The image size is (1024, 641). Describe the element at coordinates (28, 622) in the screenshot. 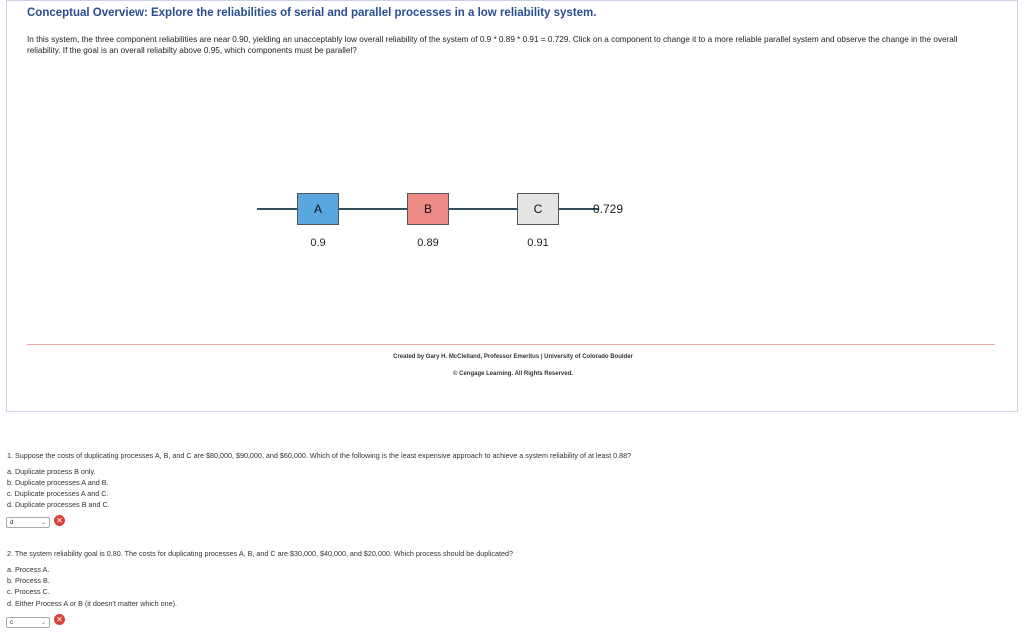

I see `question-2-answer-select: c ⌄` at that location.